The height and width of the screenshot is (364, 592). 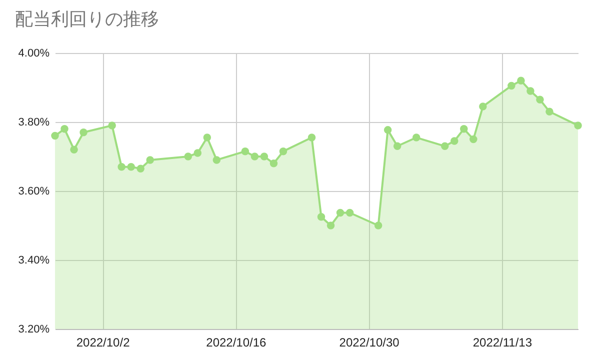 What do you see at coordinates (502, 343) in the screenshot?
I see `x-tick-label: 2022/11/13` at bounding box center [502, 343].